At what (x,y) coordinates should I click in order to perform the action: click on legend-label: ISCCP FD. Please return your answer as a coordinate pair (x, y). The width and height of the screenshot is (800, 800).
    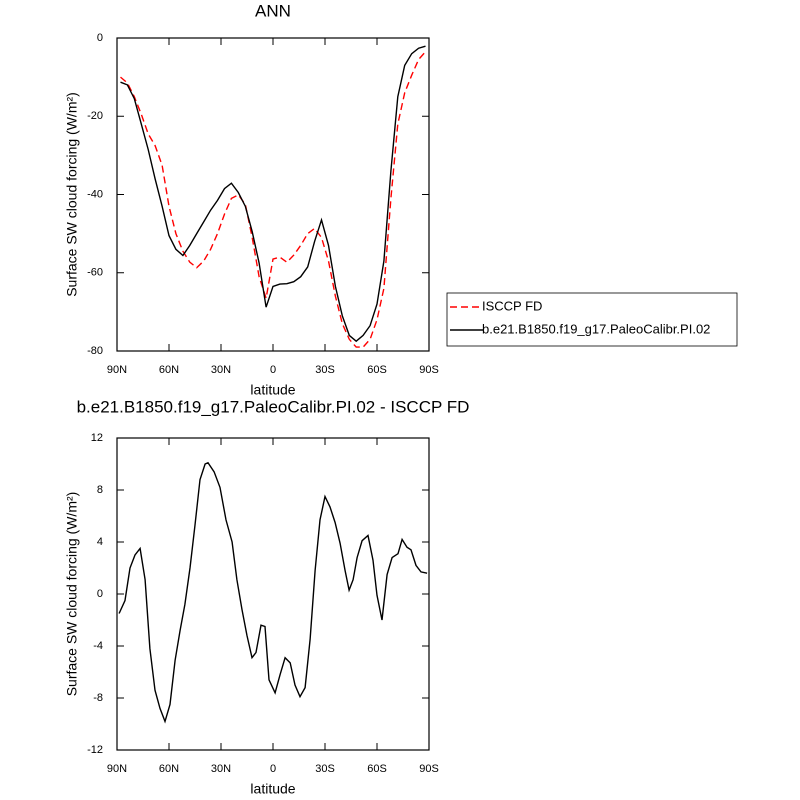
    Looking at the image, I should click on (512, 305).